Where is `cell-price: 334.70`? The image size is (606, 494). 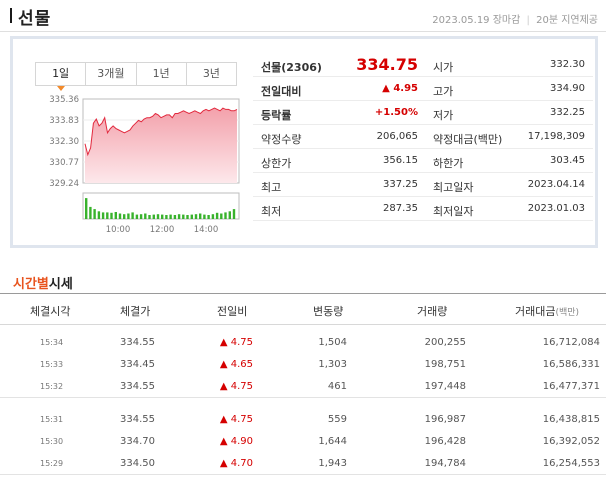
cell-price: 334.70 is located at coordinates (137, 441).